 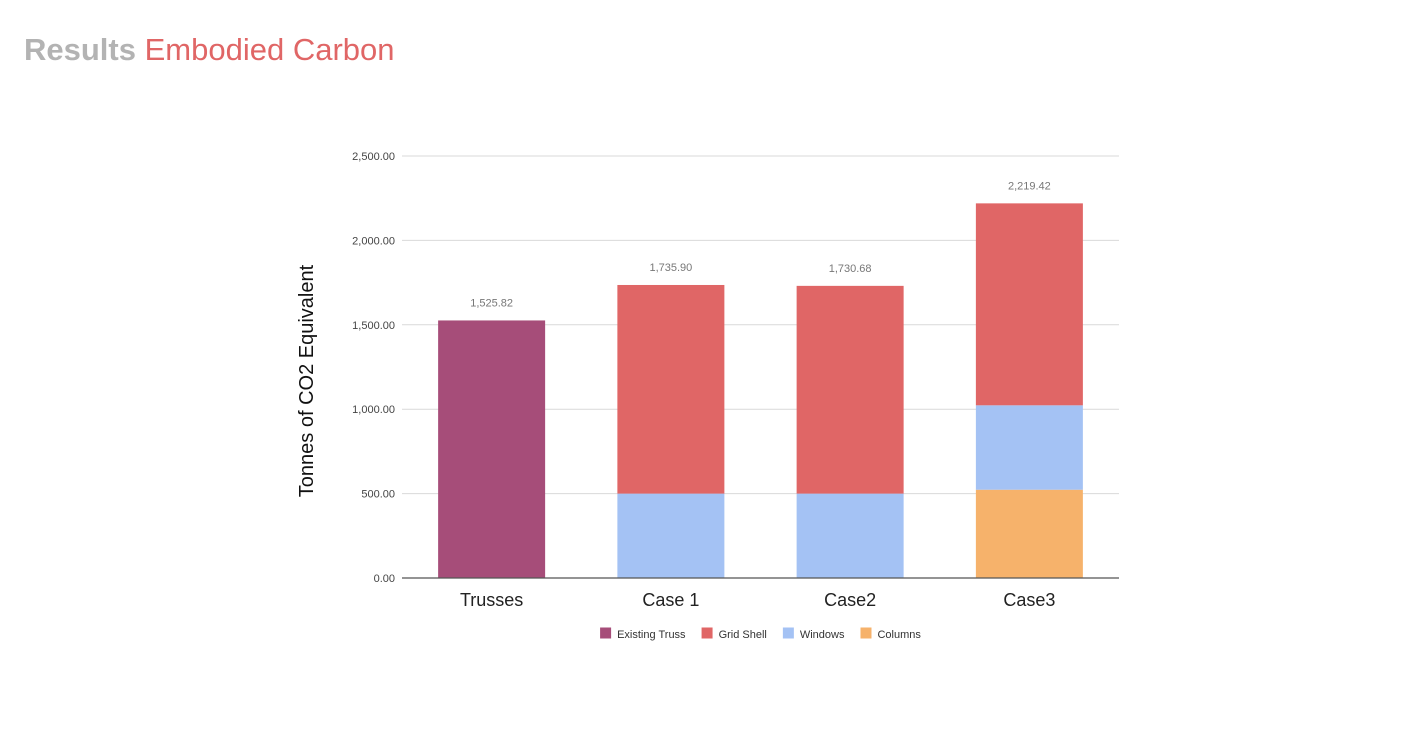 What do you see at coordinates (670, 268) in the screenshot?
I see `total-label-case-1: 1,735.90` at bounding box center [670, 268].